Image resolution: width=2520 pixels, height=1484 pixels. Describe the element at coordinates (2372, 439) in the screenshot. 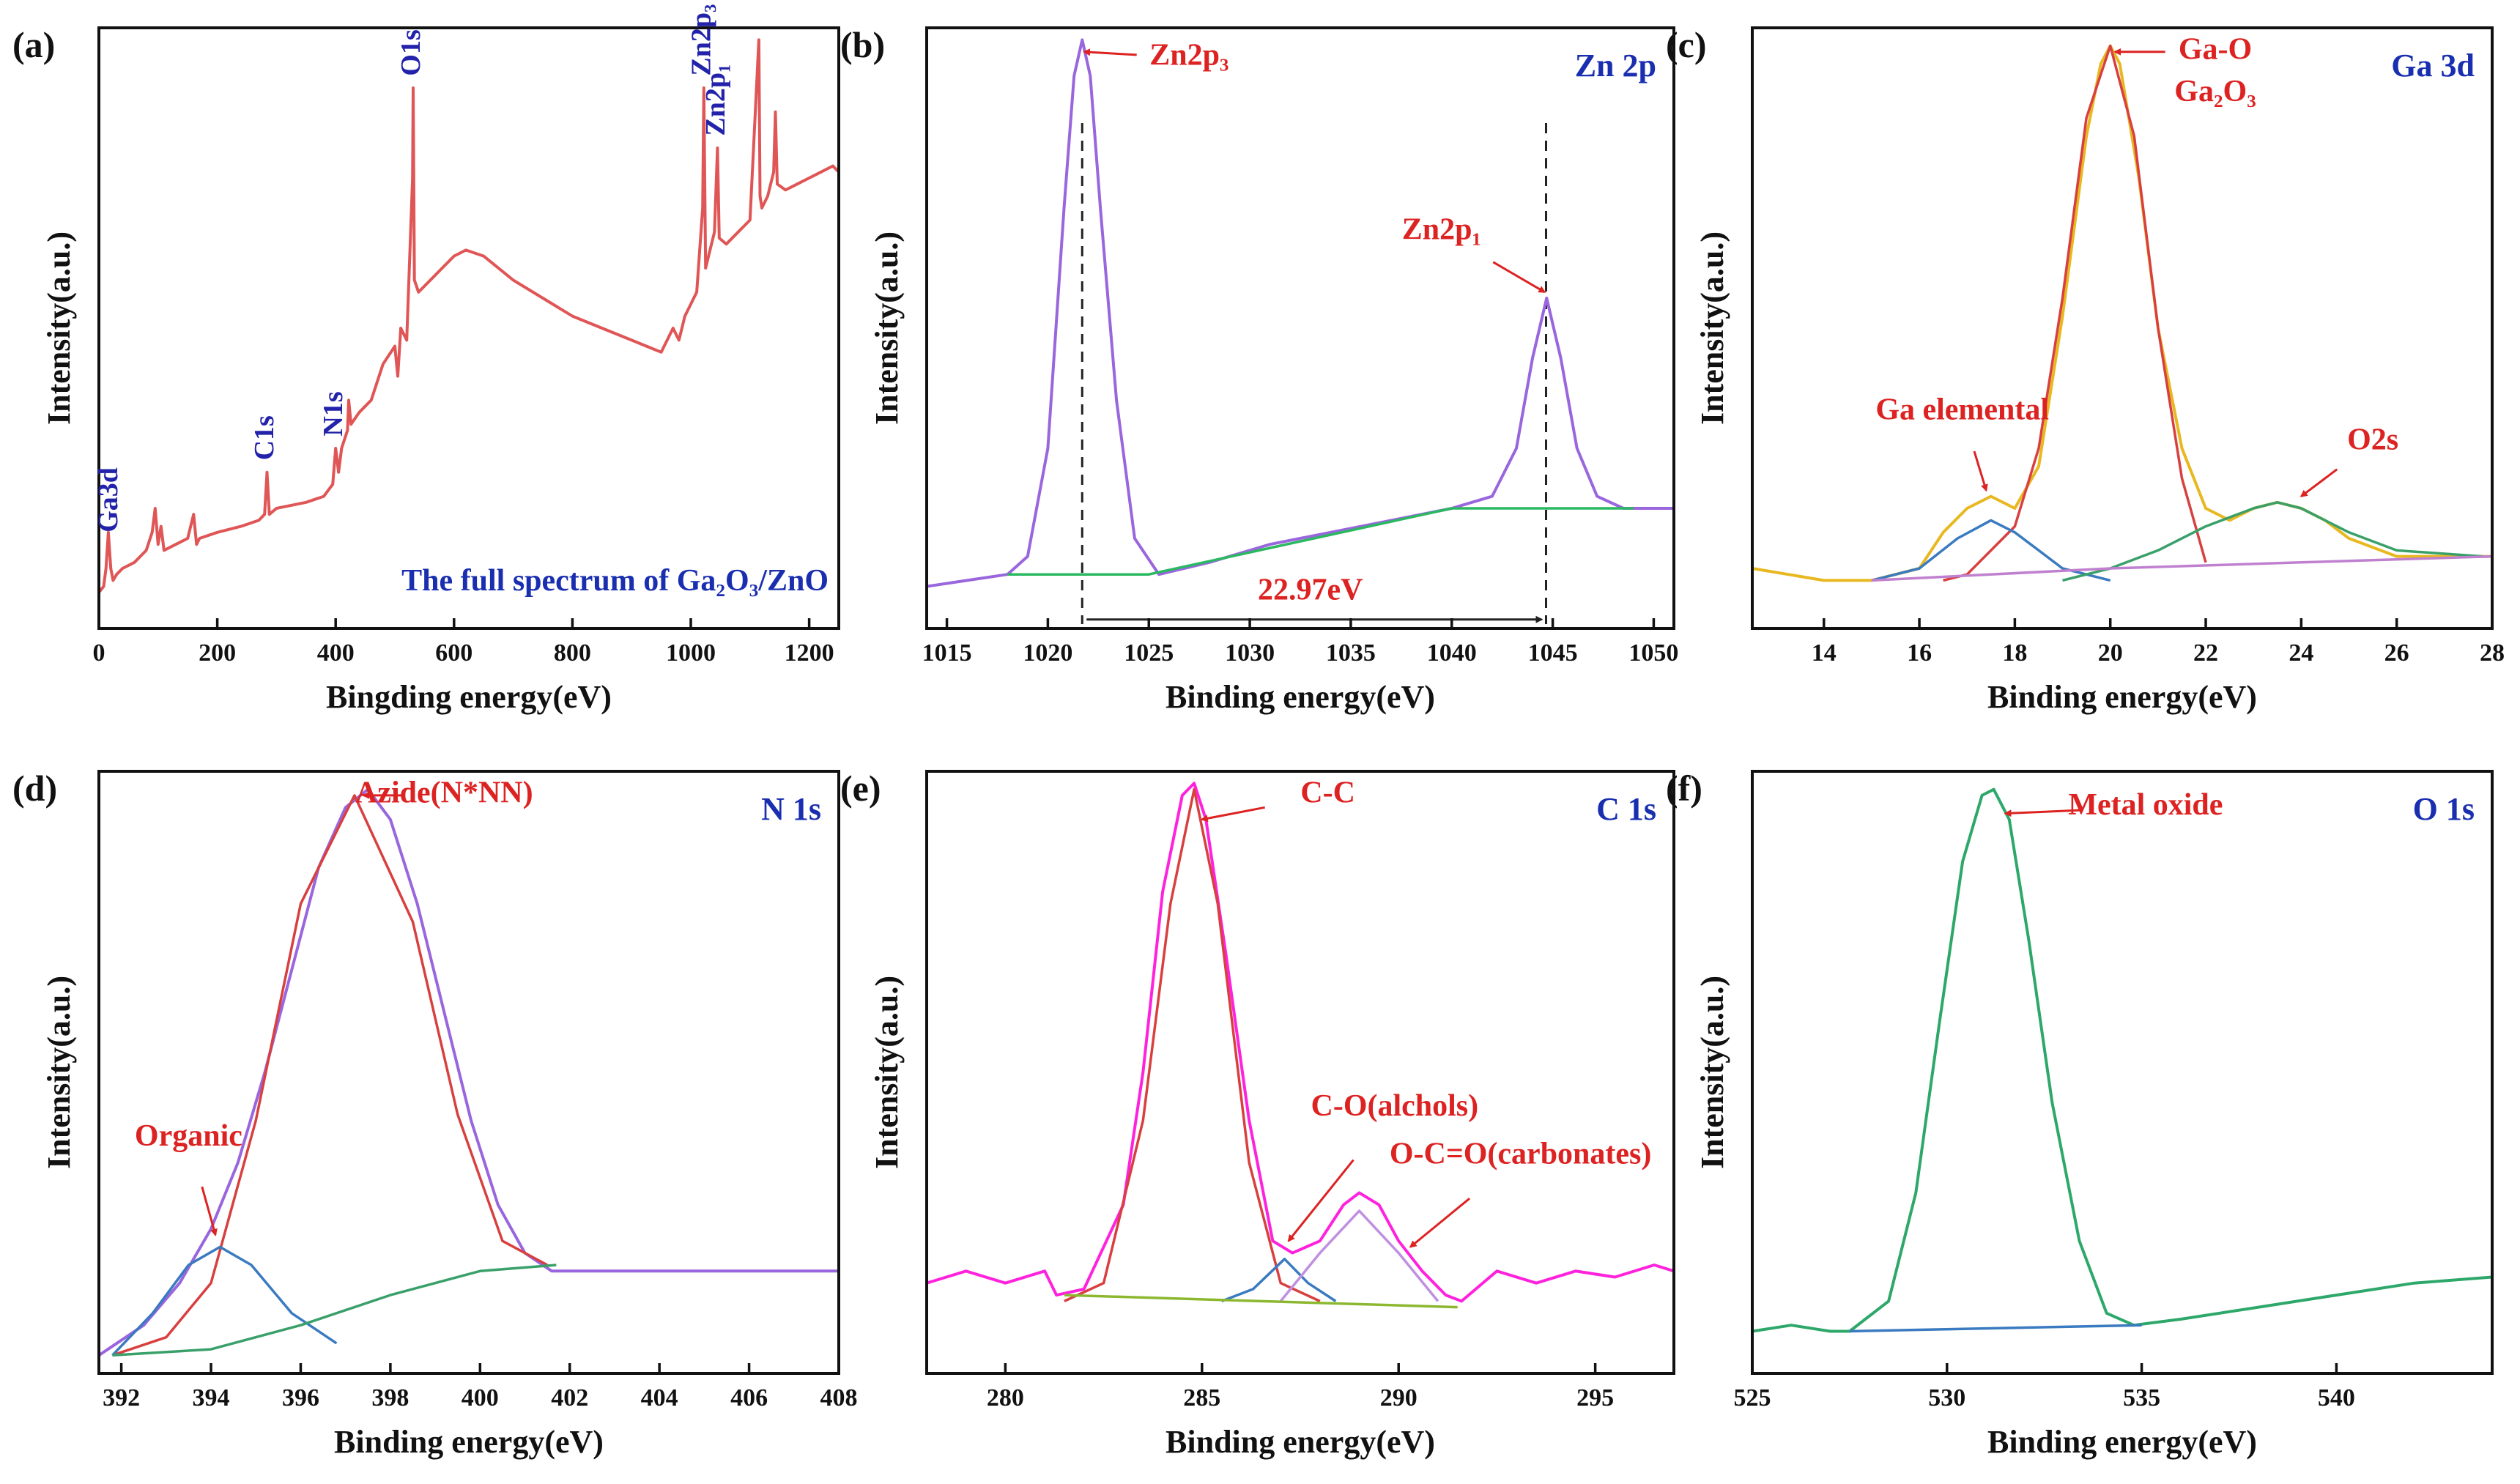

I see `annotation-o2s: O2s` at that location.